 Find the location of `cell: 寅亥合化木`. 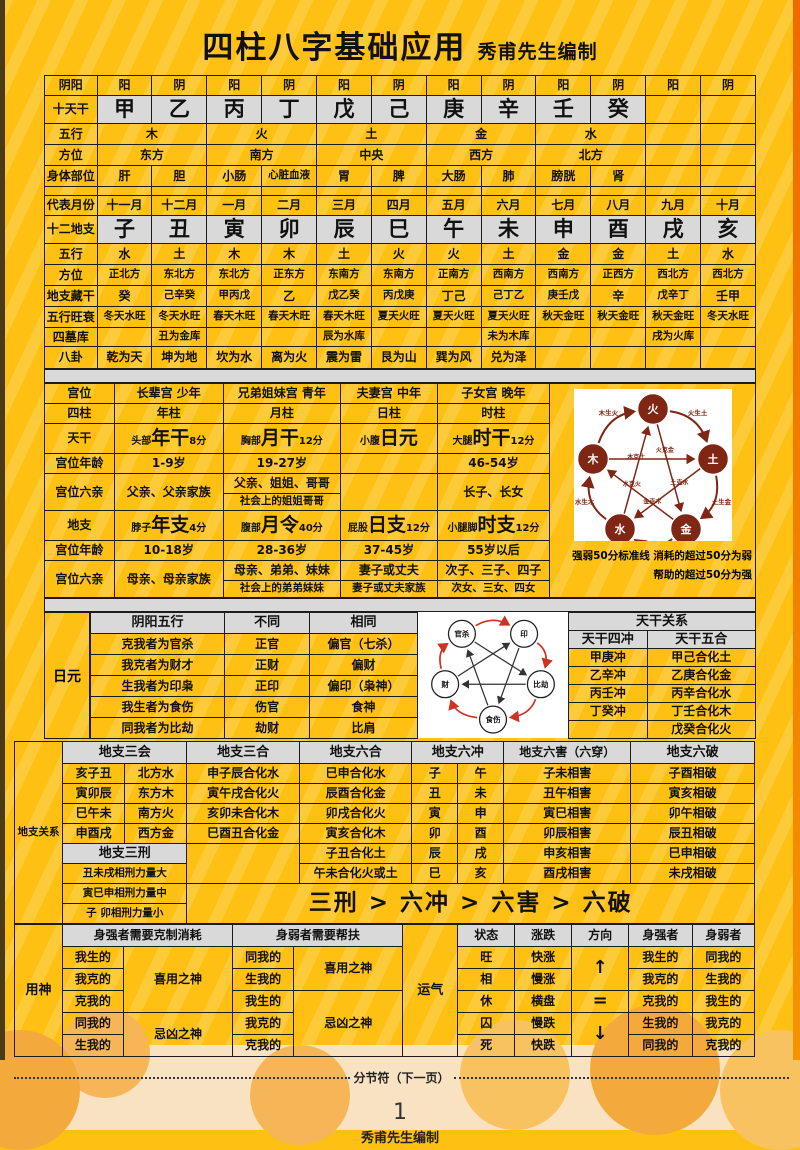

cell: 寅亥合化木 is located at coordinates (355, 833).